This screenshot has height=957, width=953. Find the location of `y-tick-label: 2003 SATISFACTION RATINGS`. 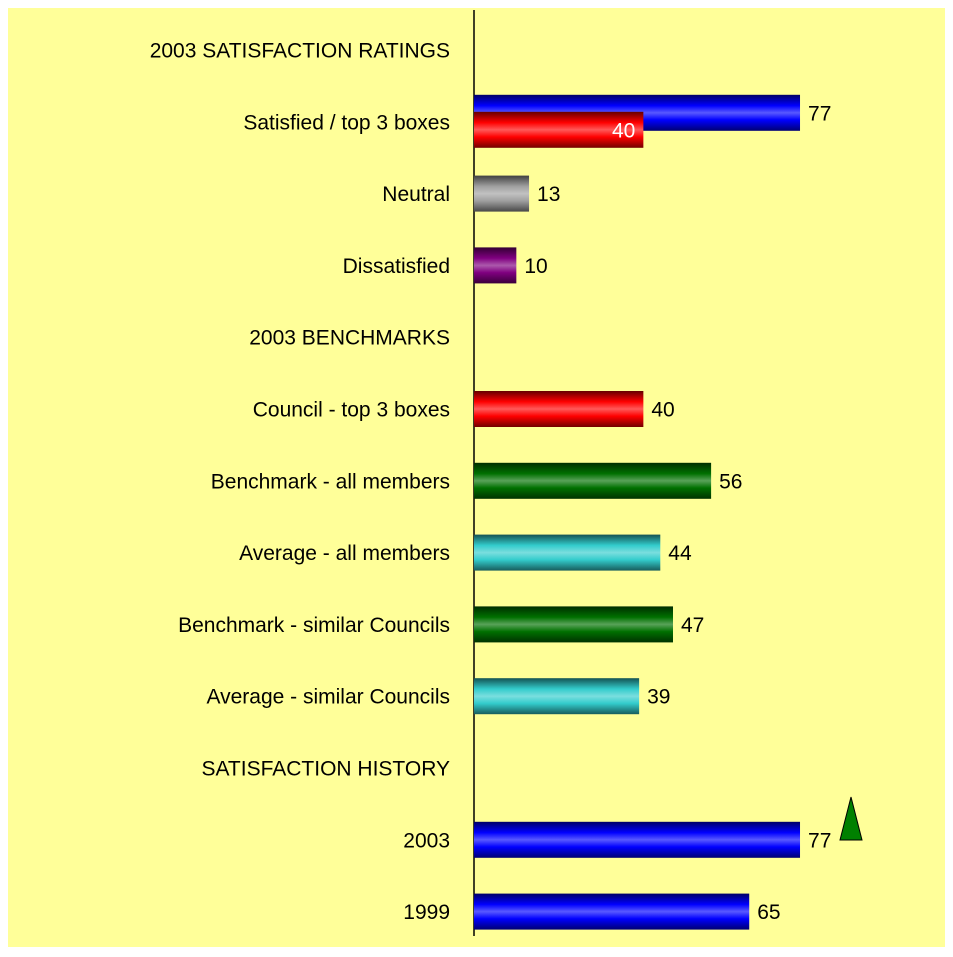

y-tick-label: 2003 SATISFACTION RATINGS is located at coordinates (300, 51).